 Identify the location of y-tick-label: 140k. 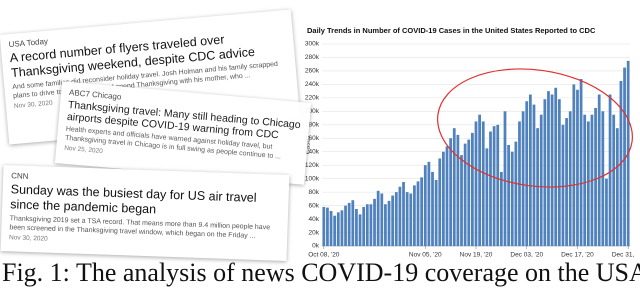
(312, 151).